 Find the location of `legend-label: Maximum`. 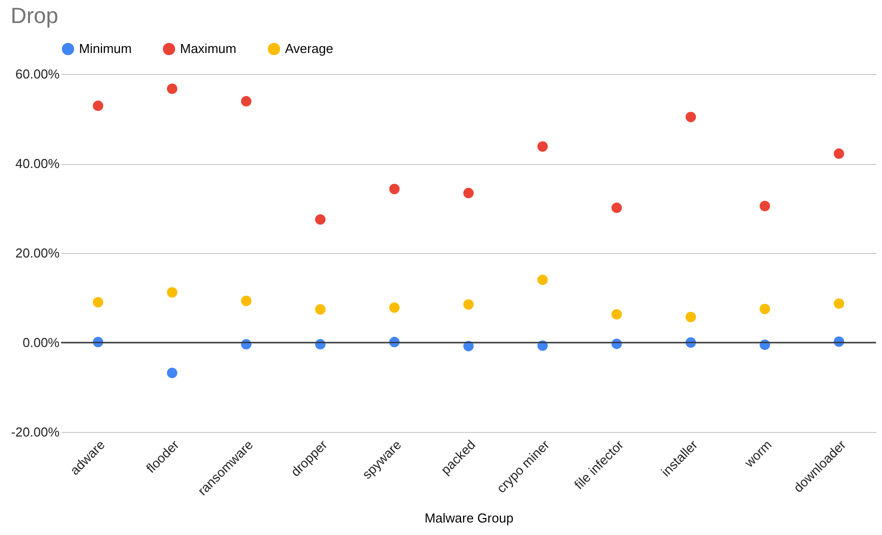

legend-label: Maximum is located at coordinates (208, 48).